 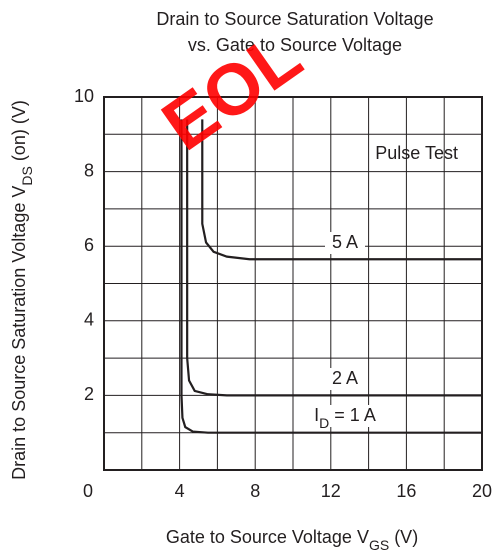 I want to click on x-tick-label: 4, so click(x=180, y=491).